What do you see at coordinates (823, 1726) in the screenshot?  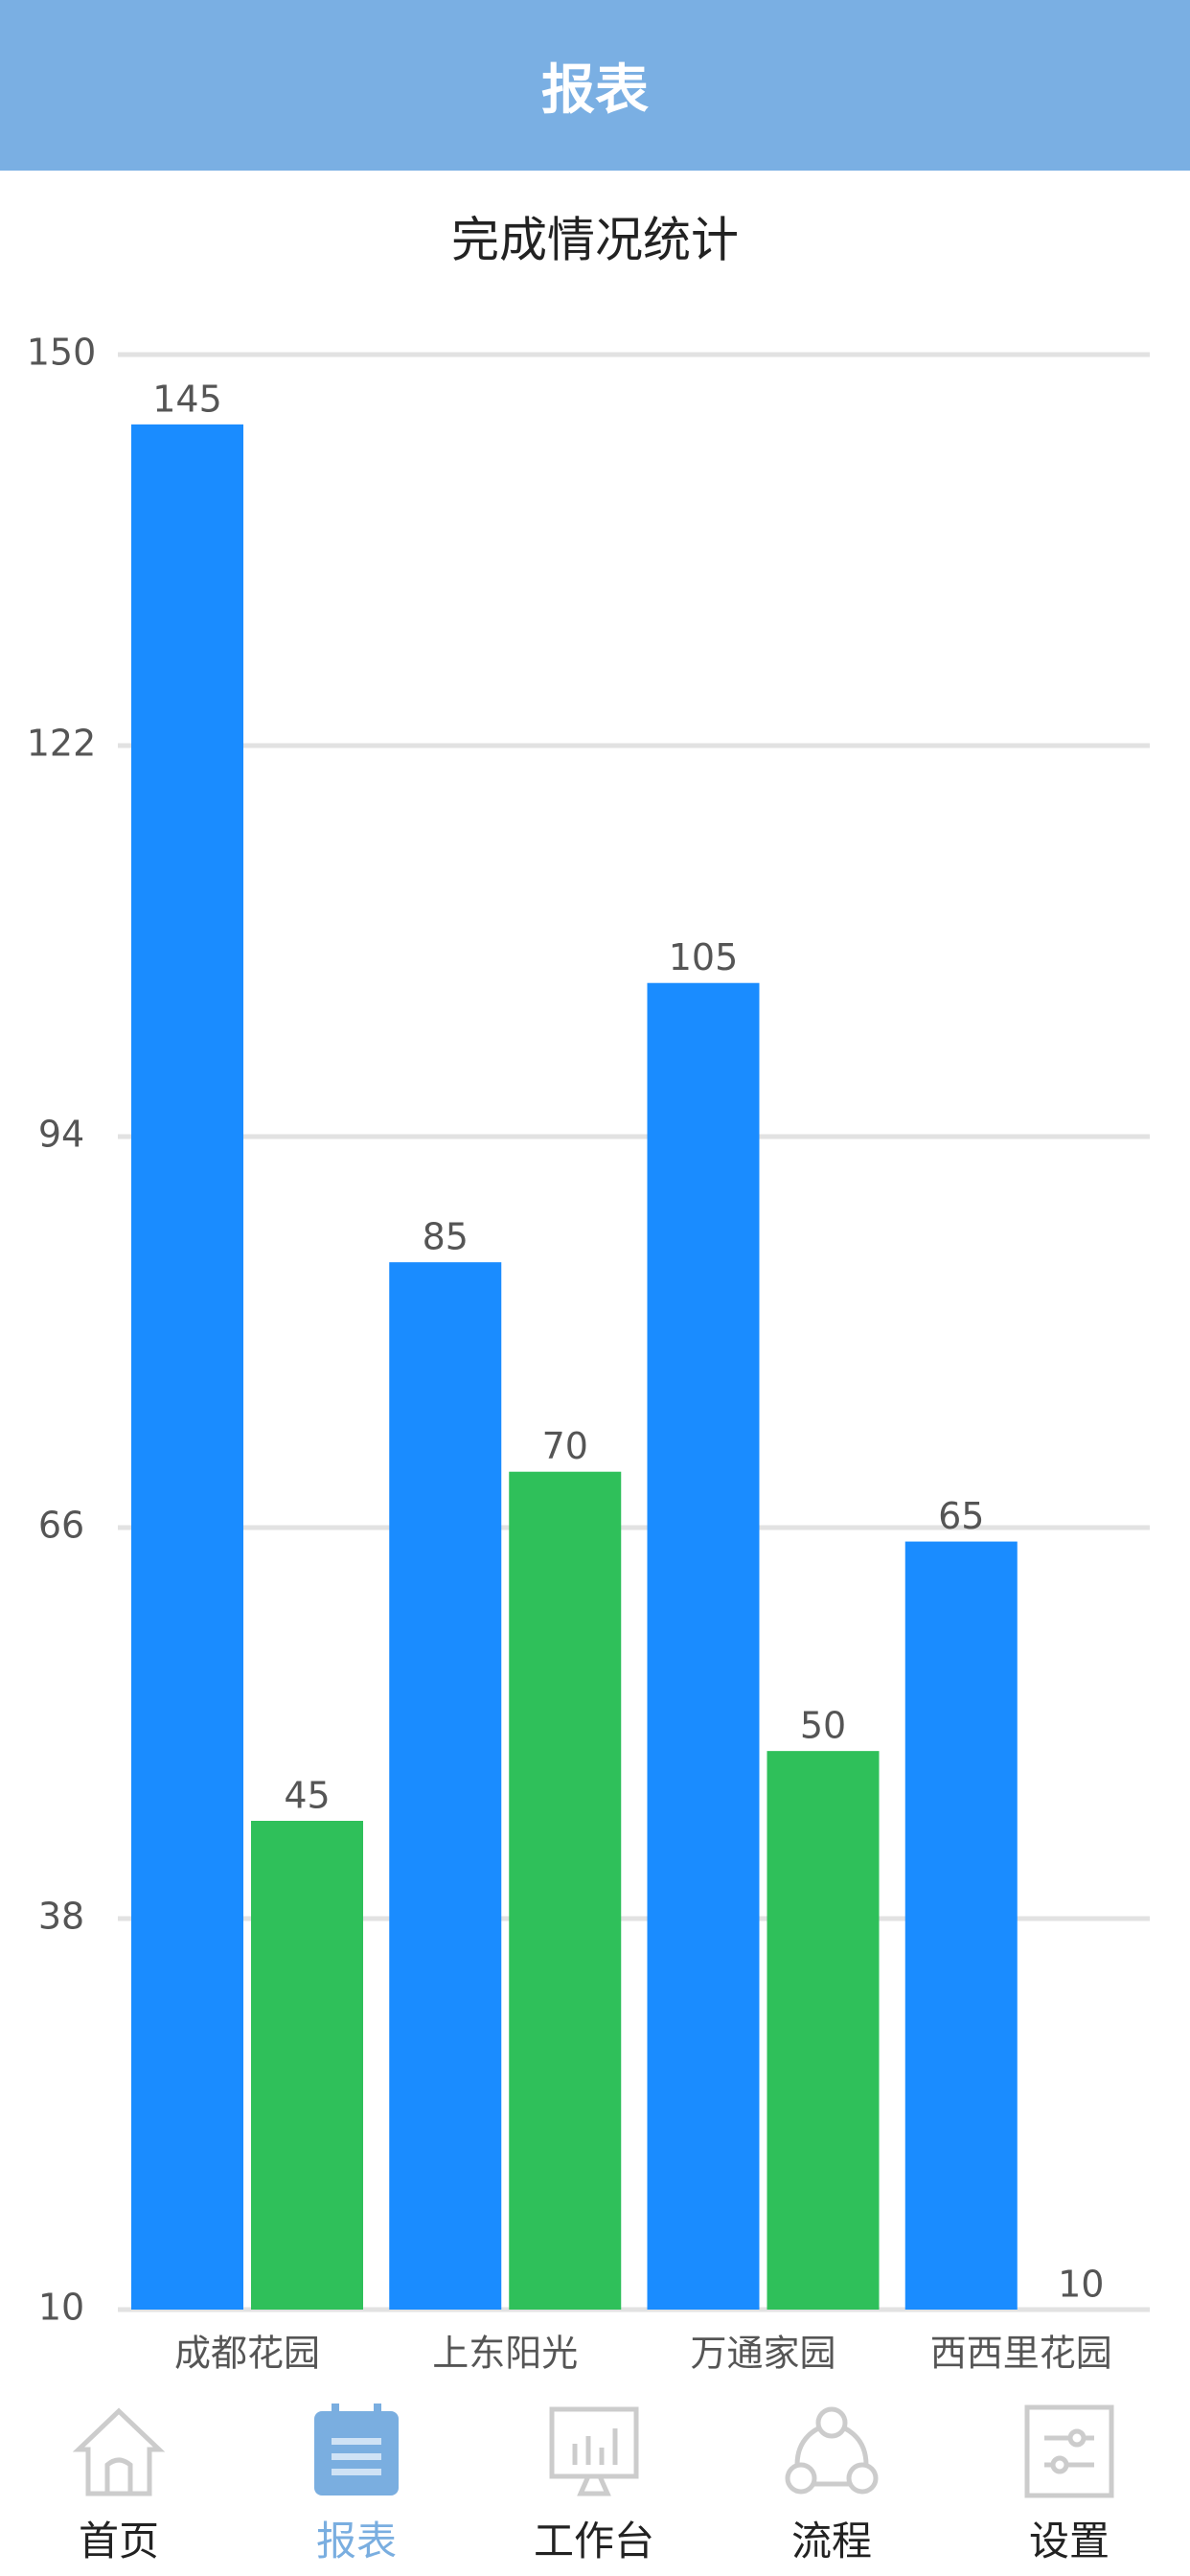 I see `value-label: 50` at bounding box center [823, 1726].